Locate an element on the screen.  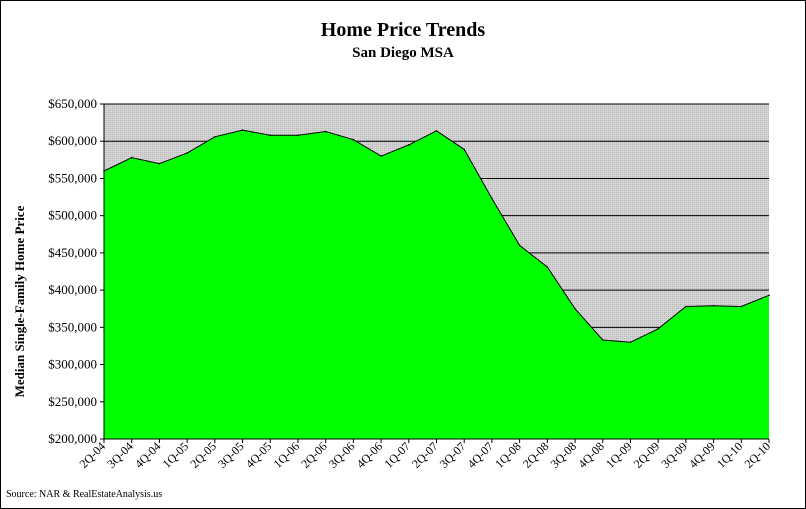
x-tick-label: 2Q-06 is located at coordinates (314, 455).